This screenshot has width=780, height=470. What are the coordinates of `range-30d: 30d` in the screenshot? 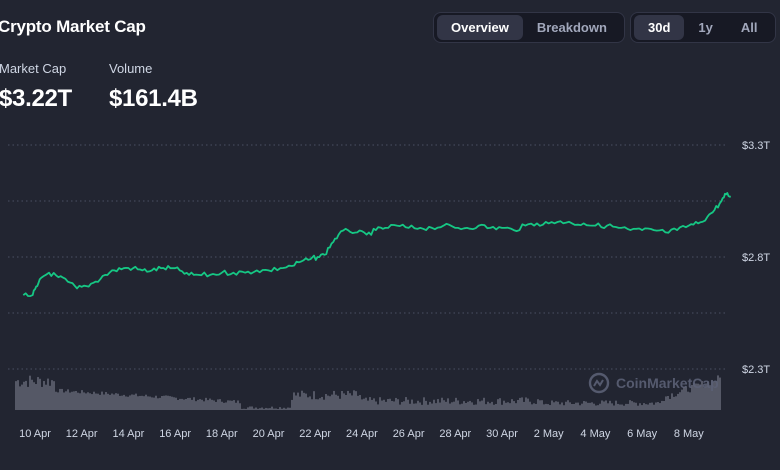 It's located at (659, 27).